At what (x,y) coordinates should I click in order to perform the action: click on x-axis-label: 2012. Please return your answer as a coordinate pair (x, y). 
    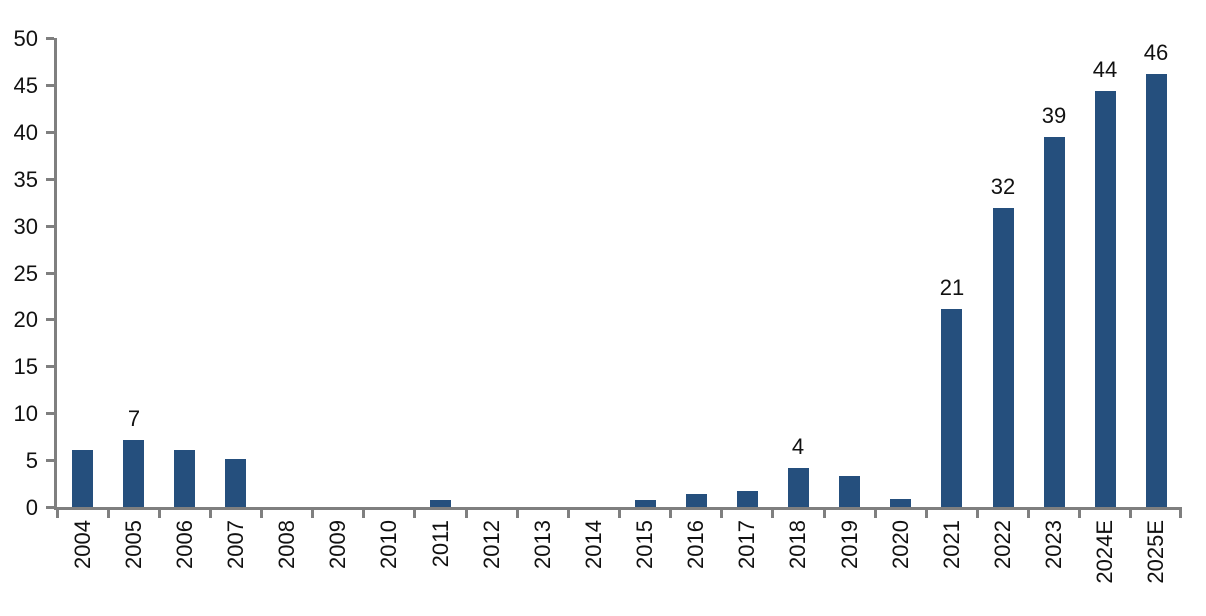
    Looking at the image, I should click on (491, 544).